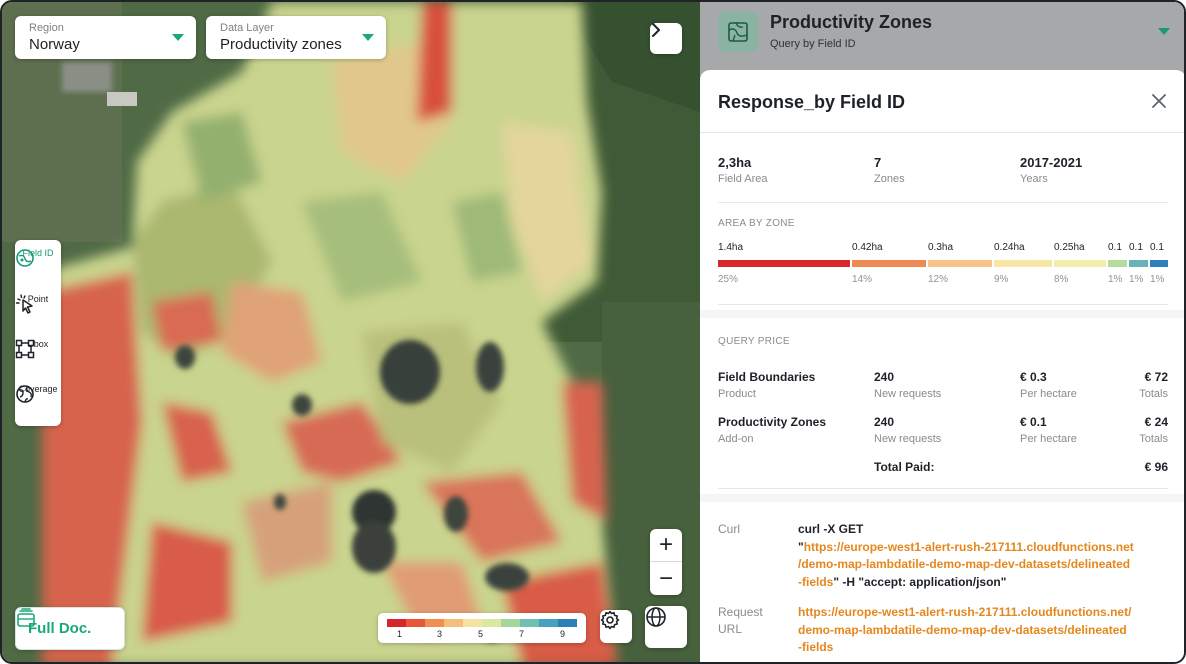 The width and height of the screenshot is (1186, 664). Describe the element at coordinates (1156, 467) in the screenshot. I see `total-paid-value: € 96` at that location.